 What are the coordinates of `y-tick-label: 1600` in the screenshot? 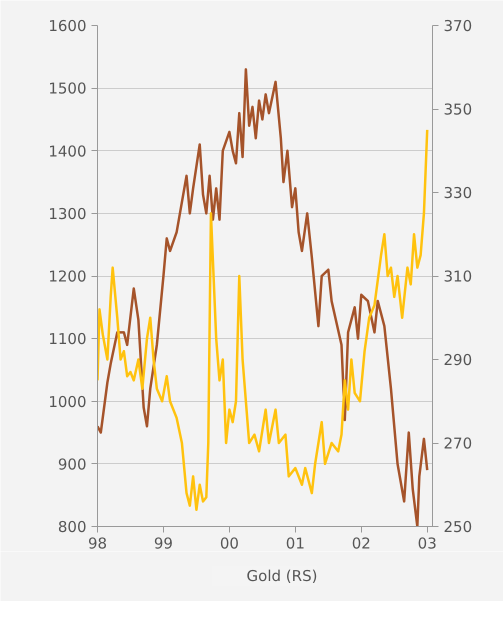 It's located at (67, 26).